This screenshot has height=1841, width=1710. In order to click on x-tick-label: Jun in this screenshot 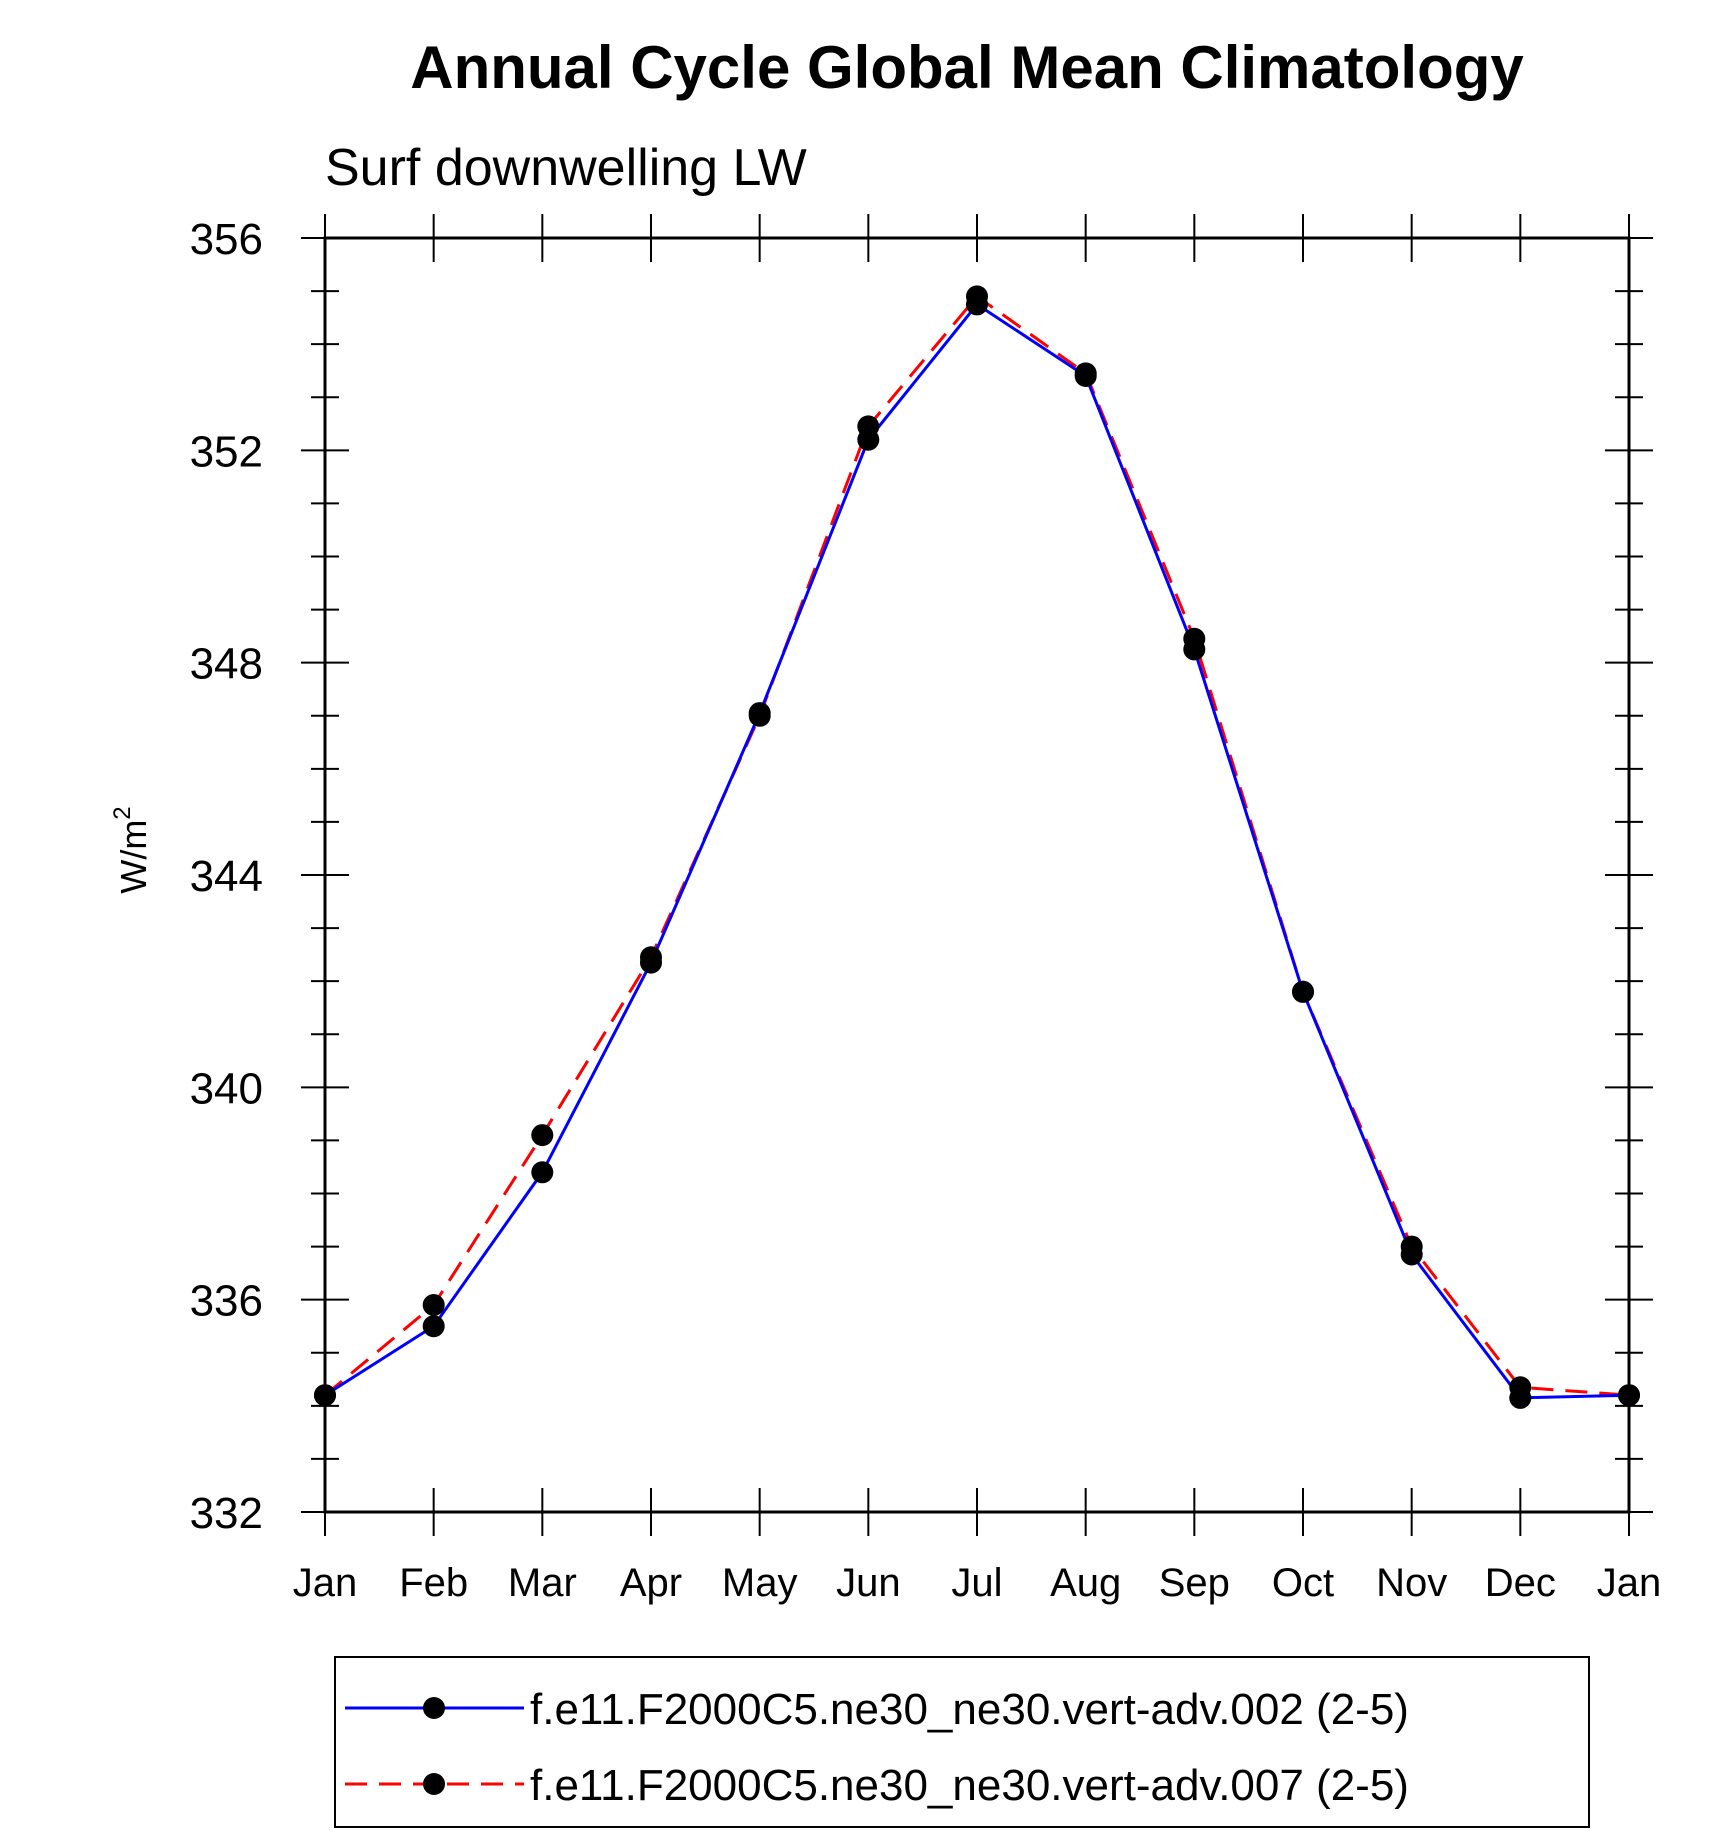, I will do `click(868, 1583)`.